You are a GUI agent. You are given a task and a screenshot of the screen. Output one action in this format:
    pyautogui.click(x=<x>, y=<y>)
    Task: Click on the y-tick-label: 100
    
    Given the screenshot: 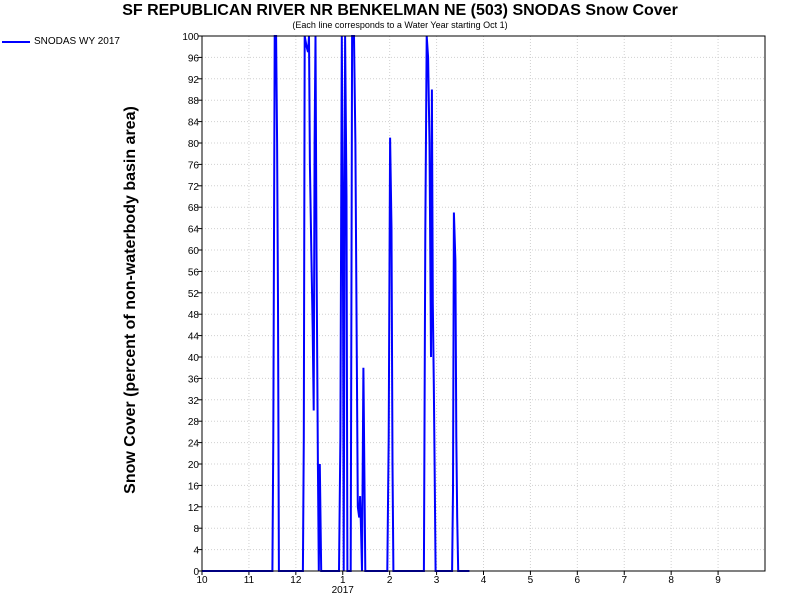 What is the action you would take?
    pyautogui.click(x=190, y=37)
    